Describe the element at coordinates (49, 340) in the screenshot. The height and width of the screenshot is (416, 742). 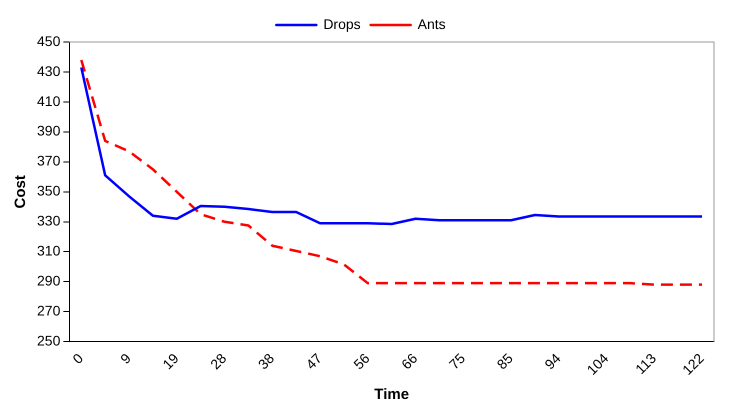
I see `y-tick-label: 250` at that location.